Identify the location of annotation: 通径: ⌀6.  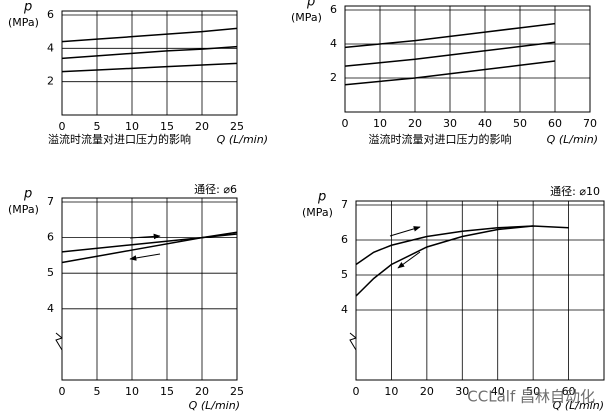
(215, 189).